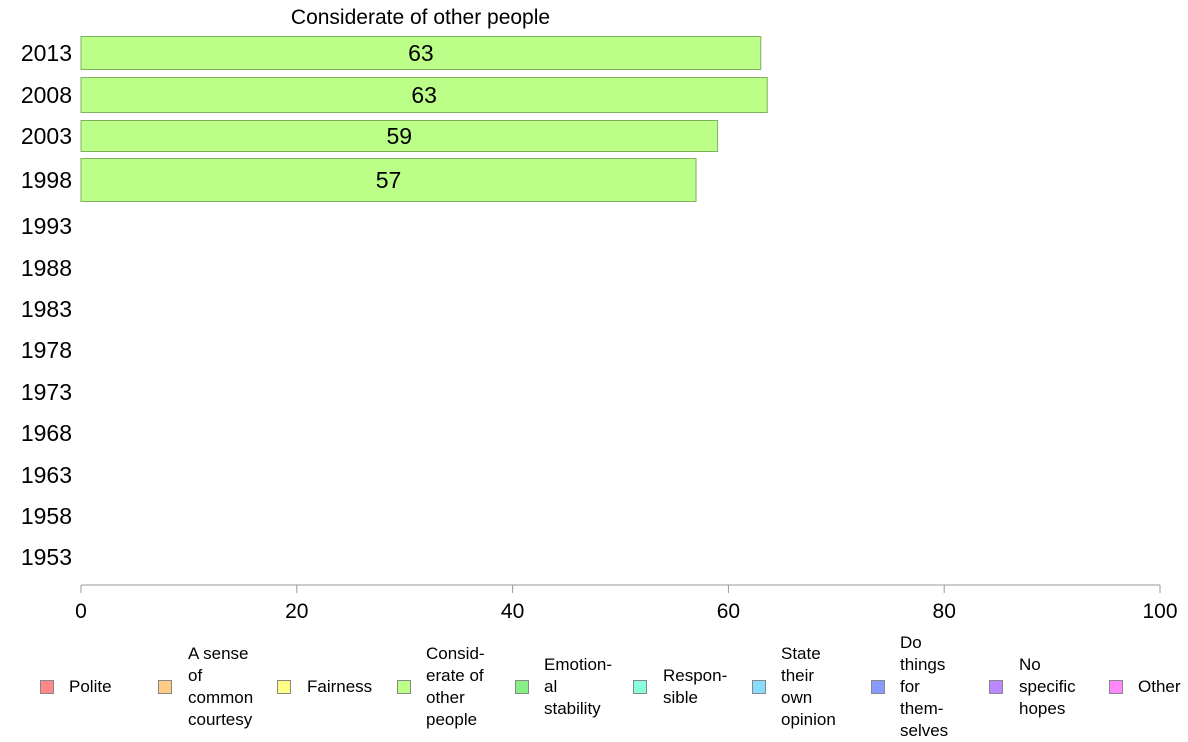 The height and width of the screenshot is (742, 1188). I want to click on y-tick-label: 1973, so click(46, 392).